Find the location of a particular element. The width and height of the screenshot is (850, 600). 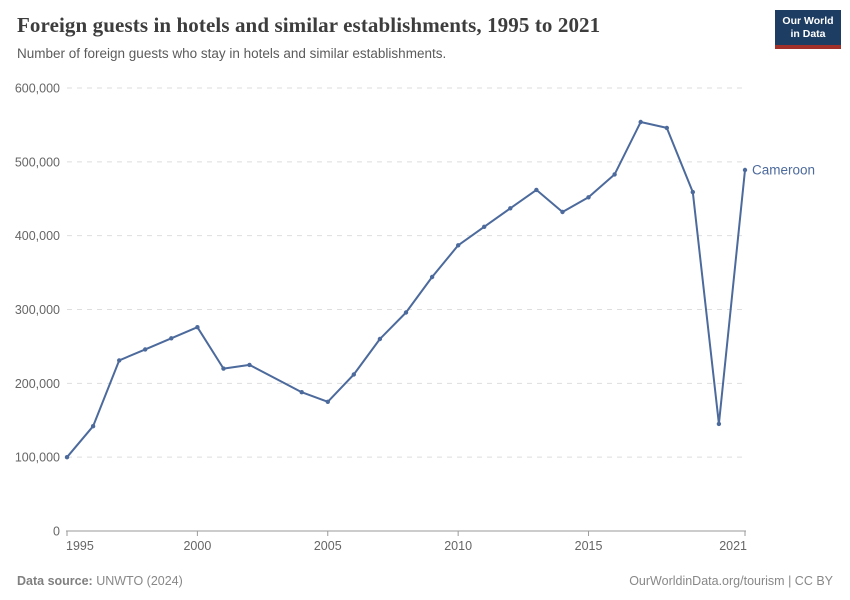

owid-logo-line1: Our World is located at coordinates (808, 21).